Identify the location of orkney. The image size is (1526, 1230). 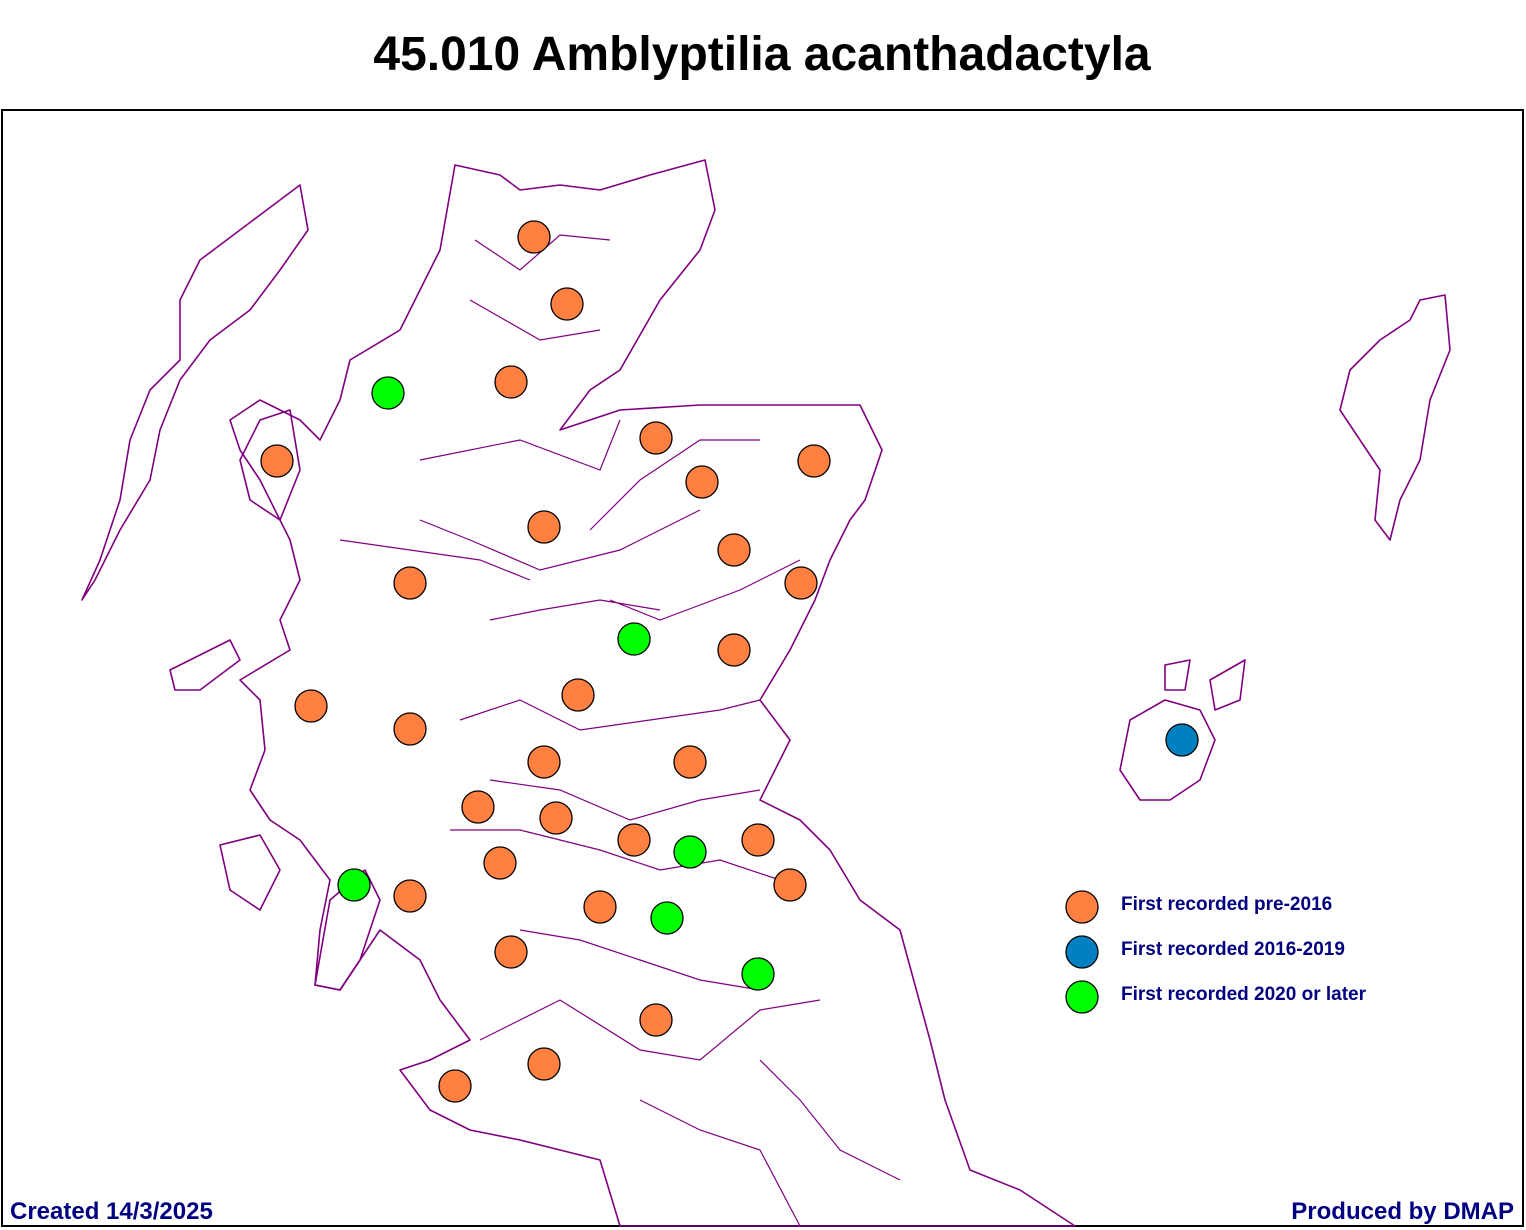
(1182, 730).